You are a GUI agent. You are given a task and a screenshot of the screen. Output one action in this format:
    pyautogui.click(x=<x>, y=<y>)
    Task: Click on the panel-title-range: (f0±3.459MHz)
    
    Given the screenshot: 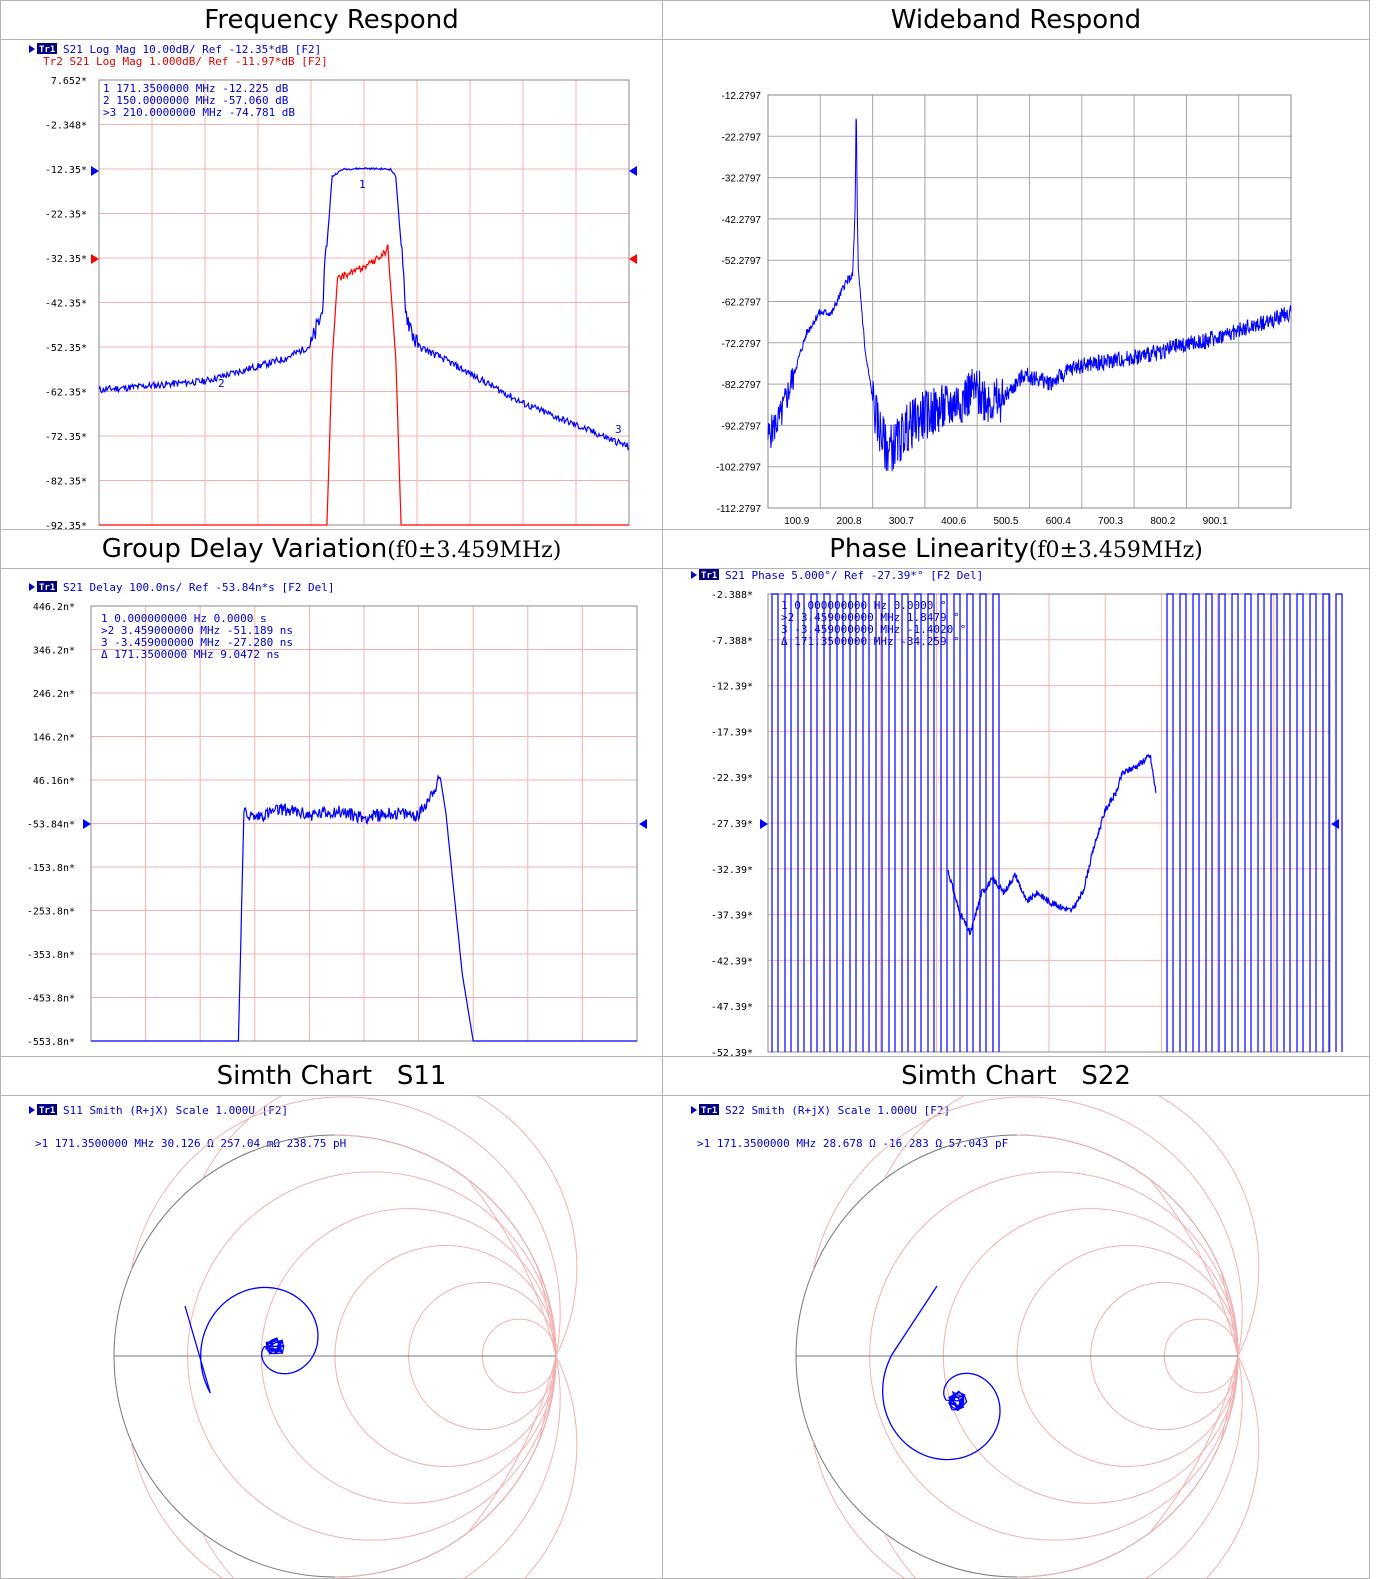 What is the action you would take?
    pyautogui.click(x=1115, y=550)
    